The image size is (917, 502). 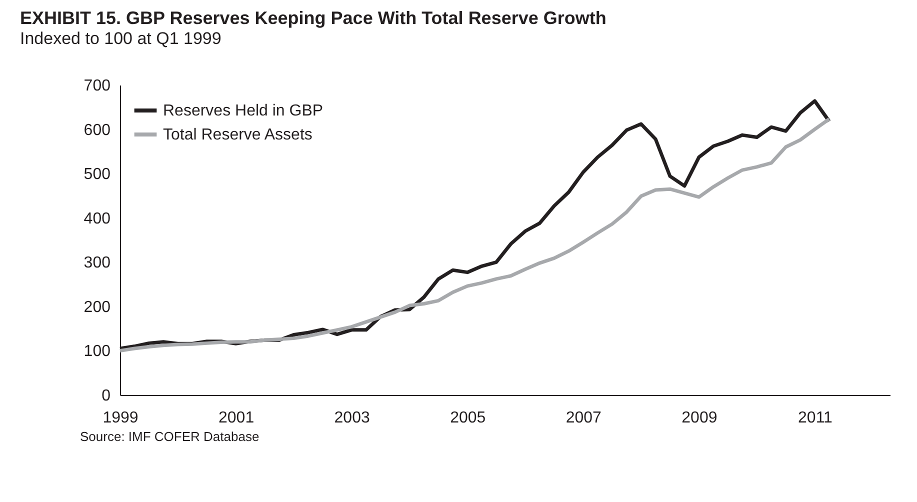 I want to click on y-tick-label: 300, so click(x=97, y=263).